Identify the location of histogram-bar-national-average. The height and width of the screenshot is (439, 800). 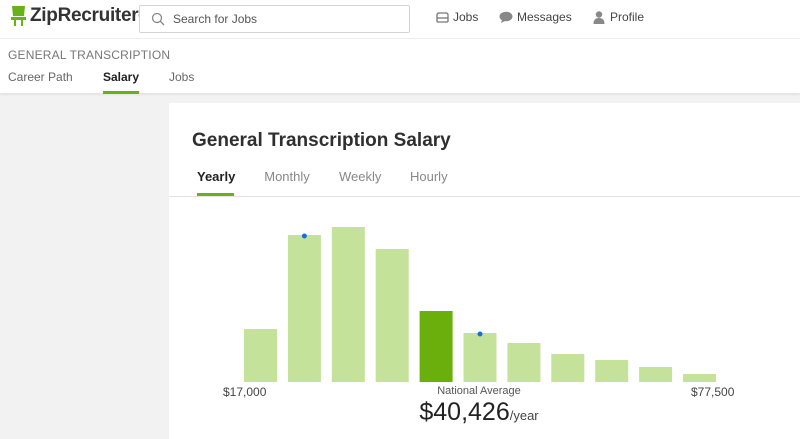
(436, 346).